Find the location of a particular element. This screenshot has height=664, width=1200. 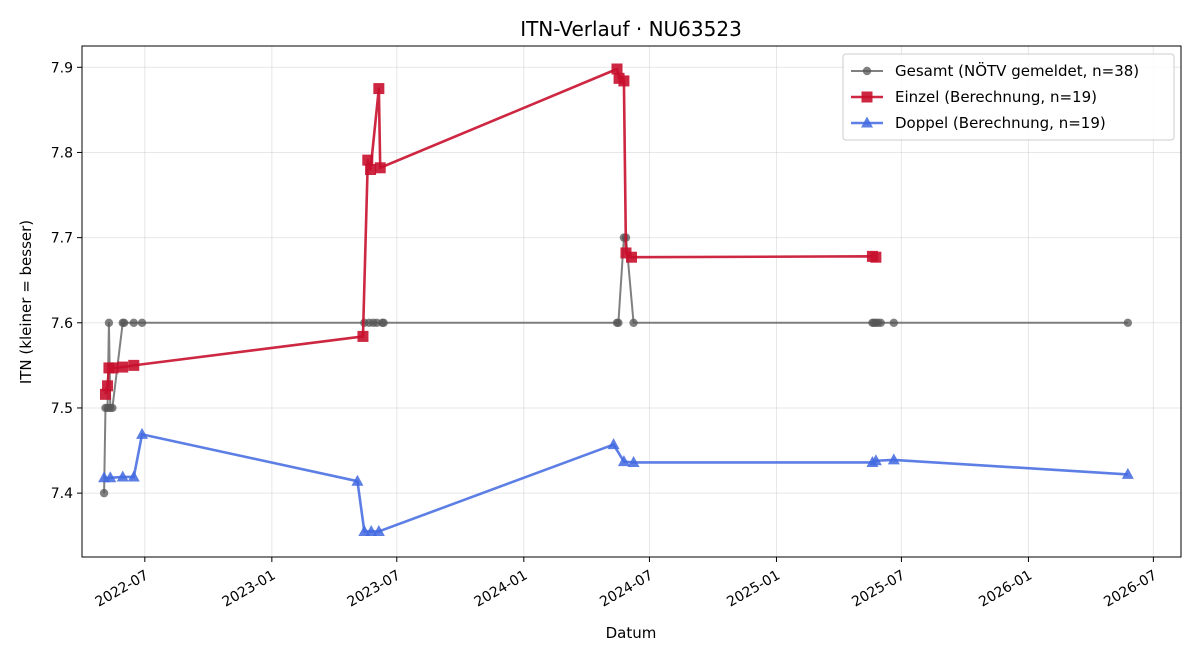

y-tick-label: 7.9 is located at coordinates (62, 68).